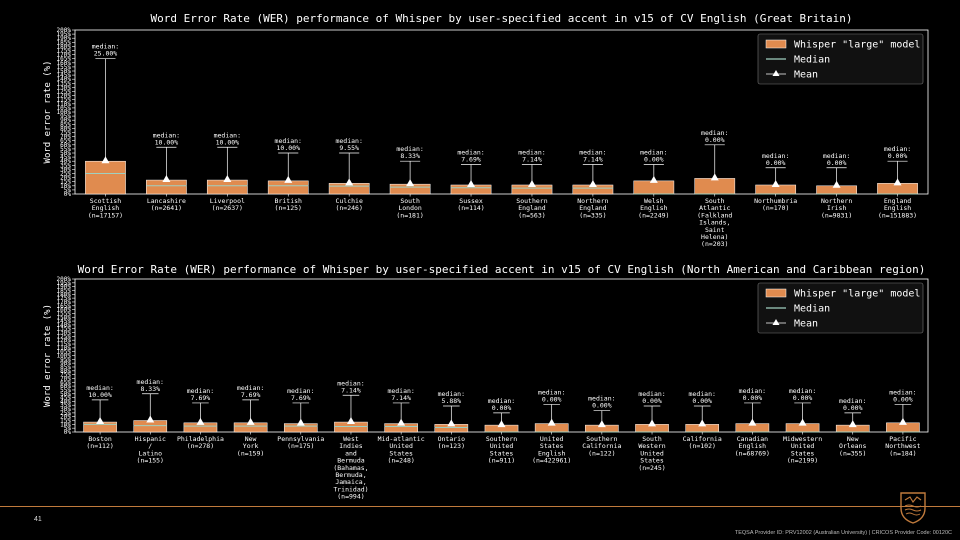 The image size is (960, 540). I want to click on y-tick-label: 125%, so click(64, 336).